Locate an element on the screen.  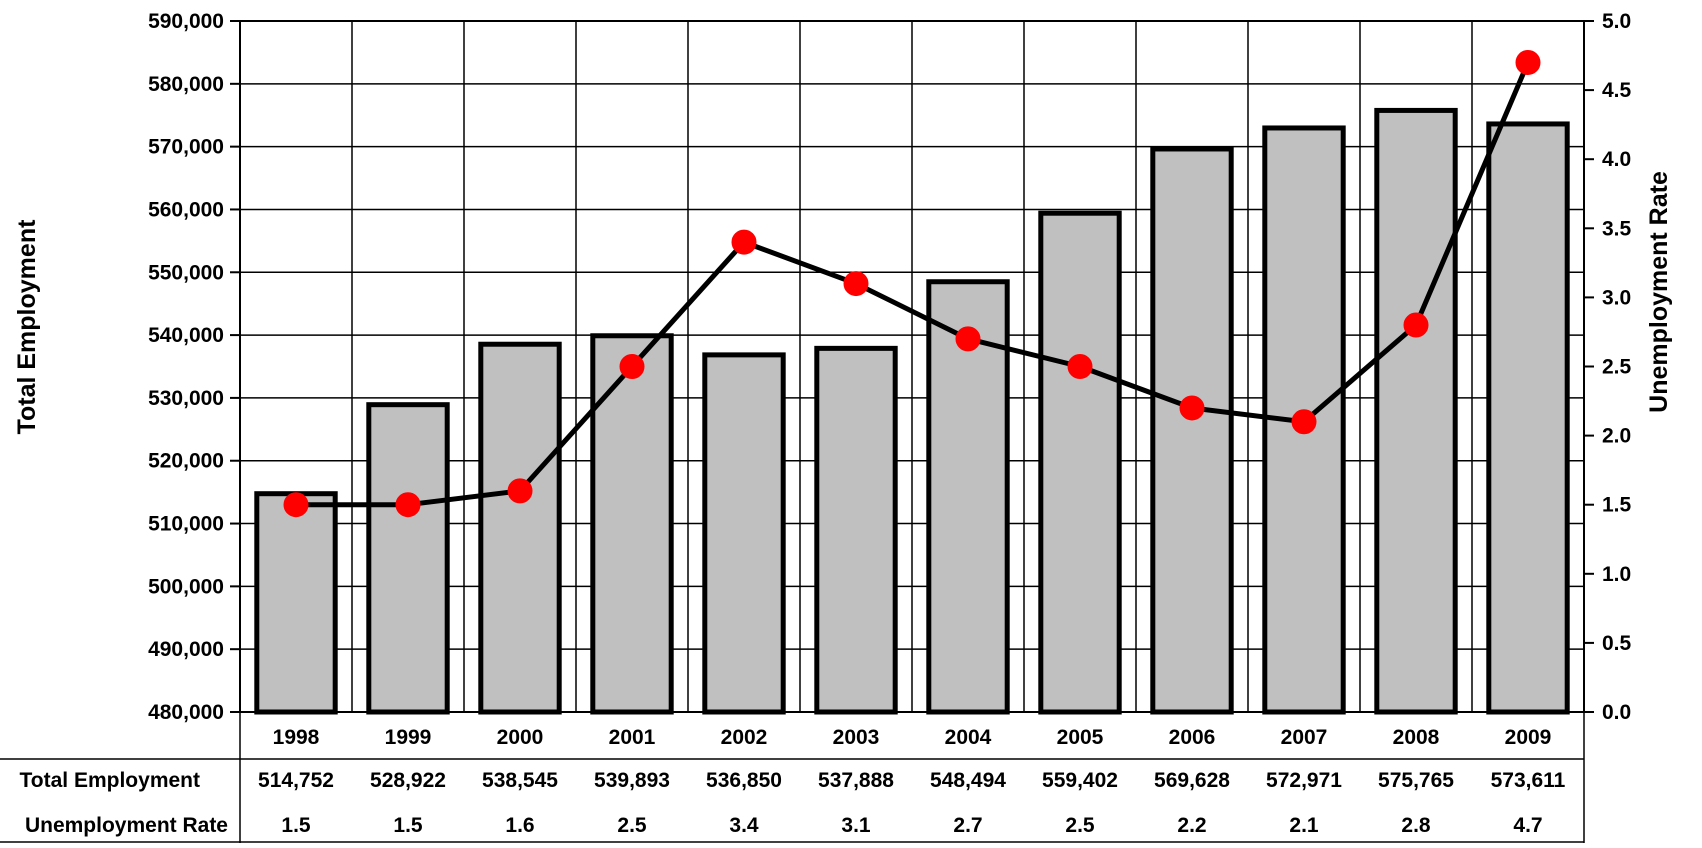
y2-tick-label: 1.0 is located at coordinates (1616, 574).